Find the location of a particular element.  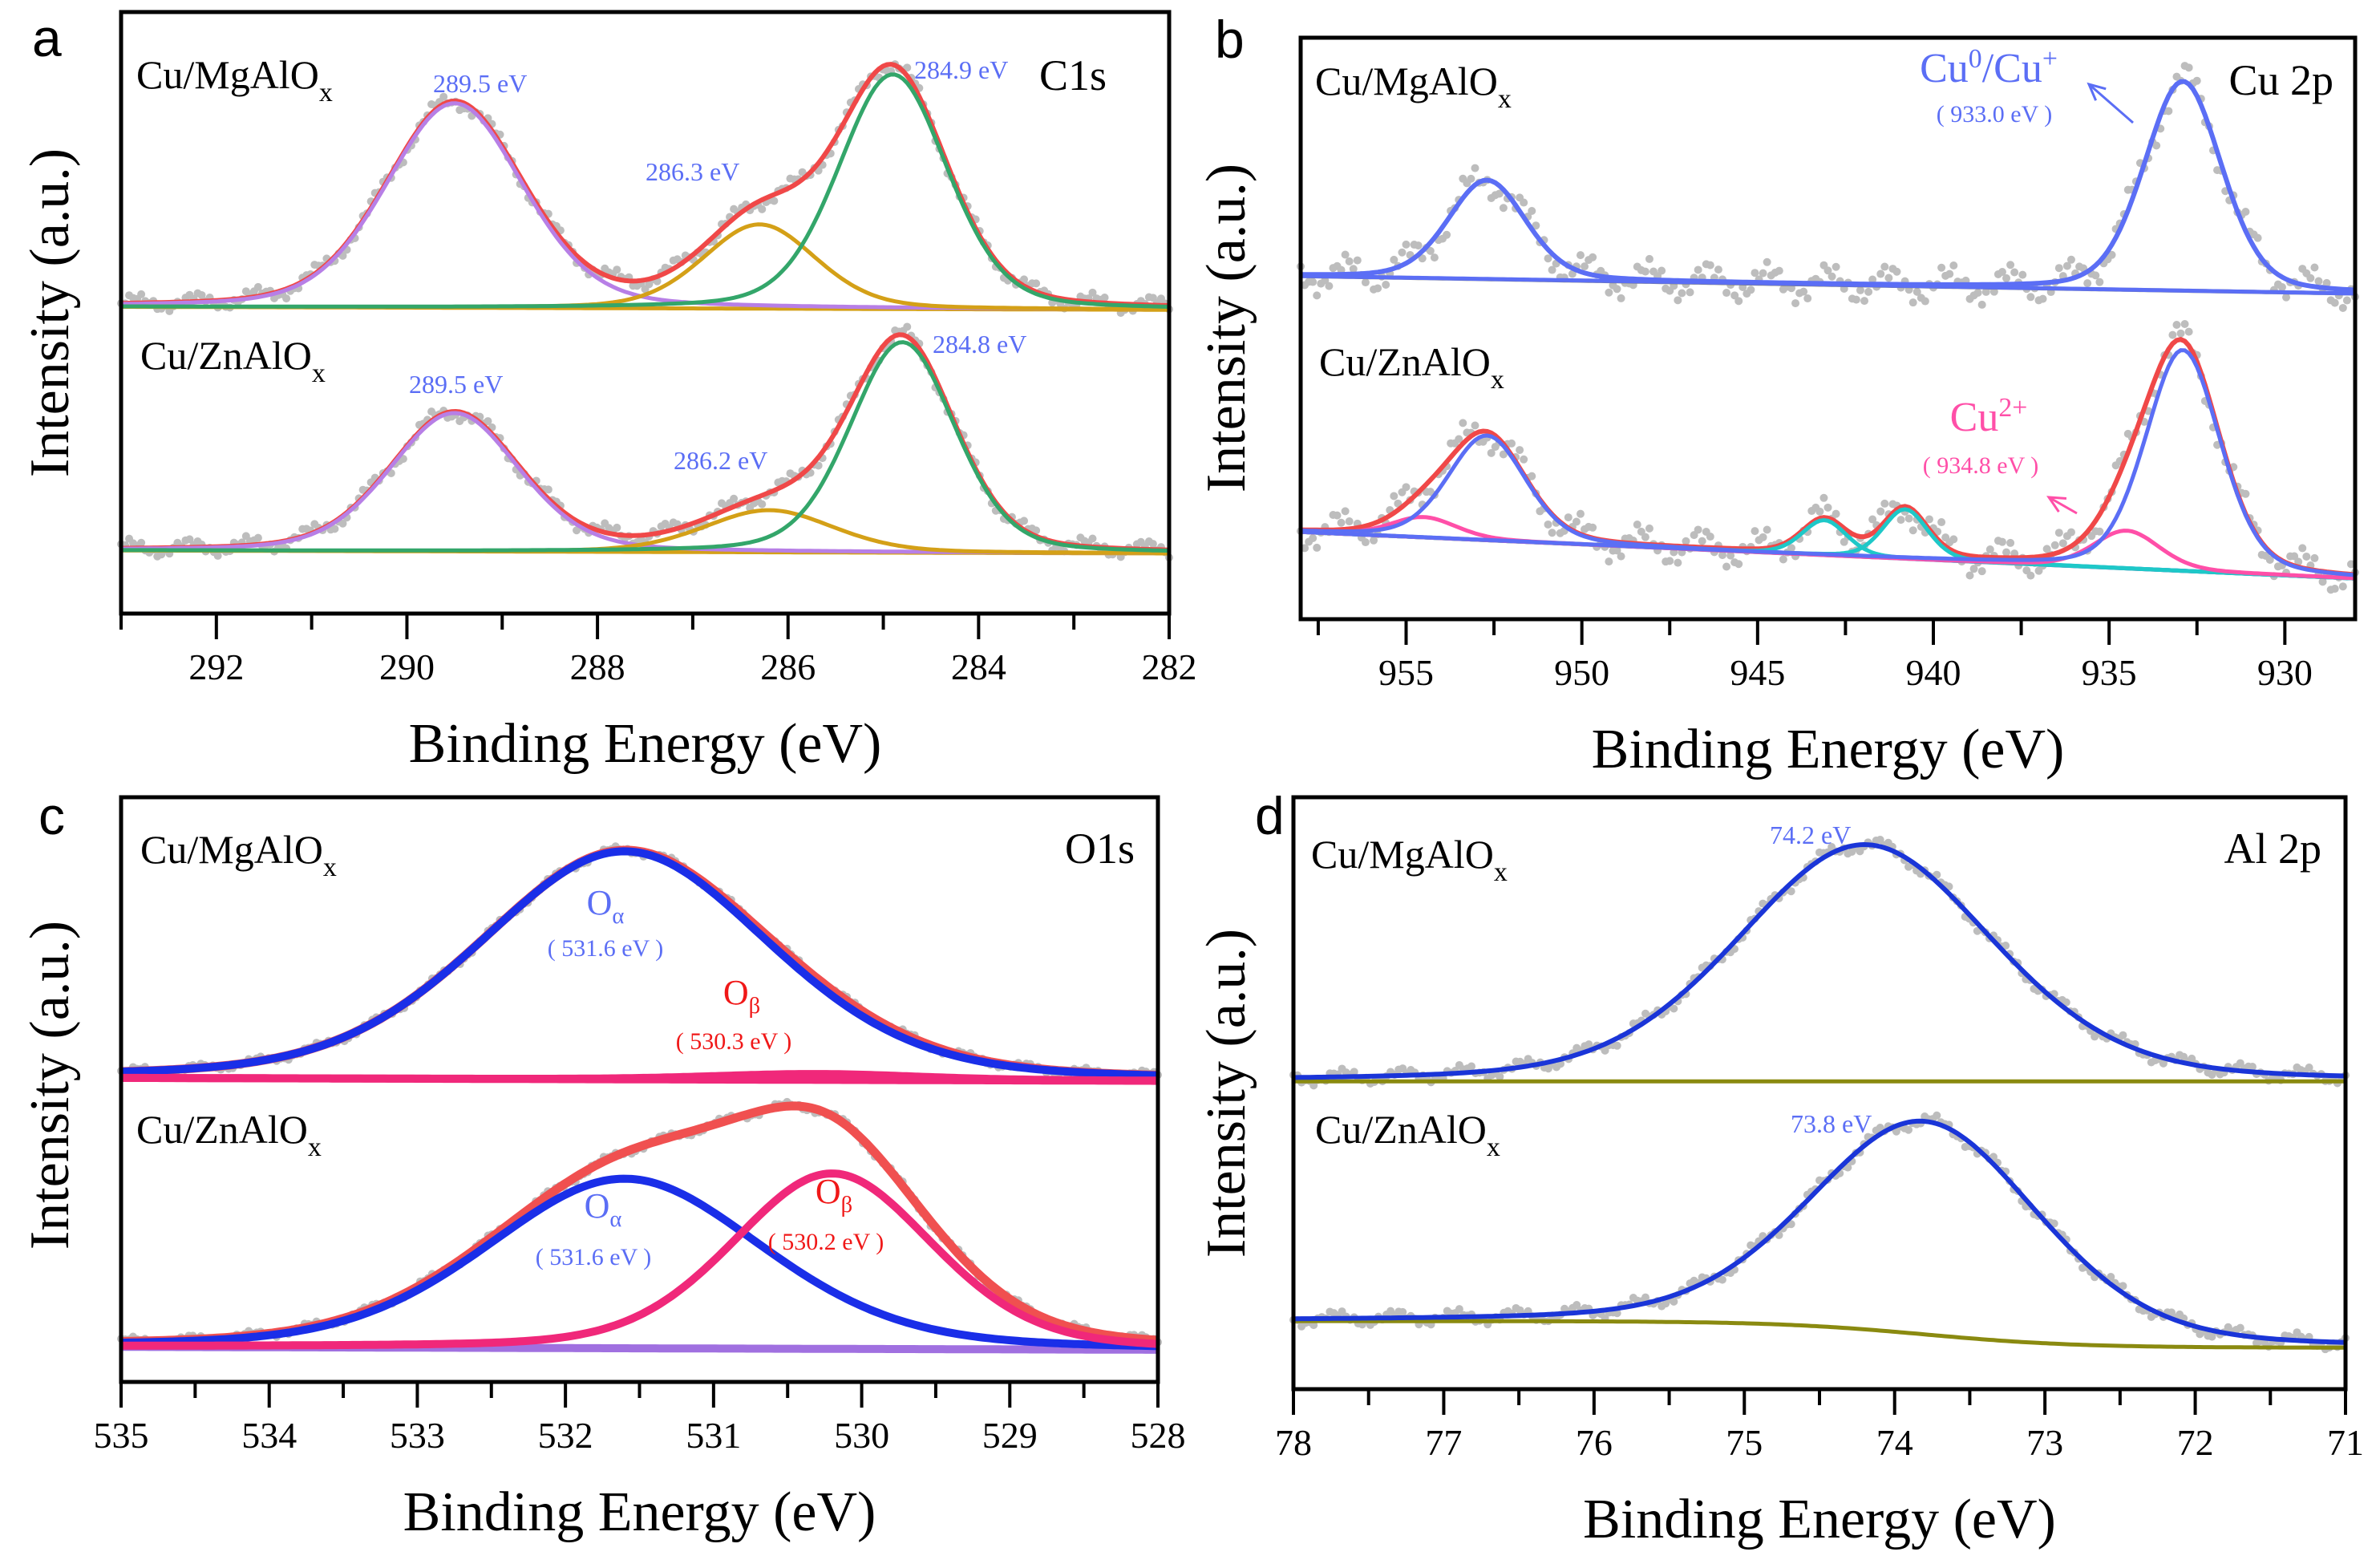

x-tick-label: 534 is located at coordinates (269, 1435).